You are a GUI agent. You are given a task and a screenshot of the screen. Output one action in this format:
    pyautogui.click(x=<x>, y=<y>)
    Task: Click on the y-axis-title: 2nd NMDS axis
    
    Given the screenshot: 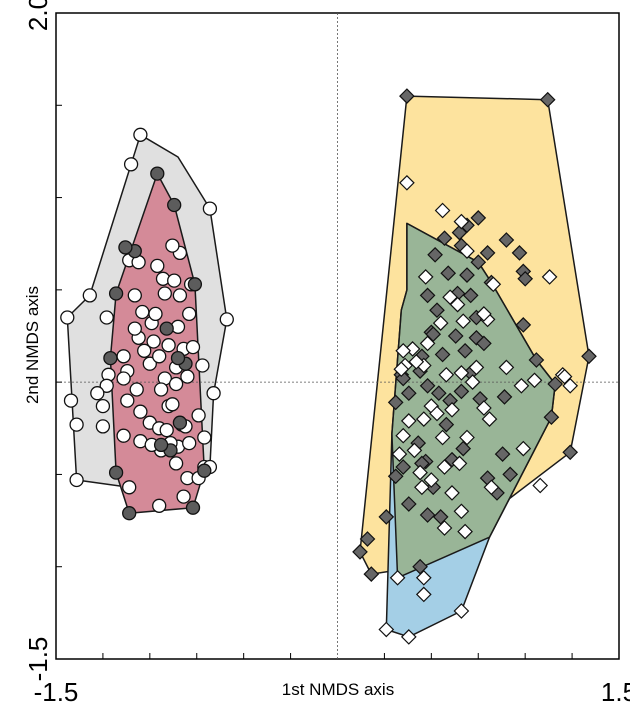 What is the action you would take?
    pyautogui.click(x=32, y=345)
    